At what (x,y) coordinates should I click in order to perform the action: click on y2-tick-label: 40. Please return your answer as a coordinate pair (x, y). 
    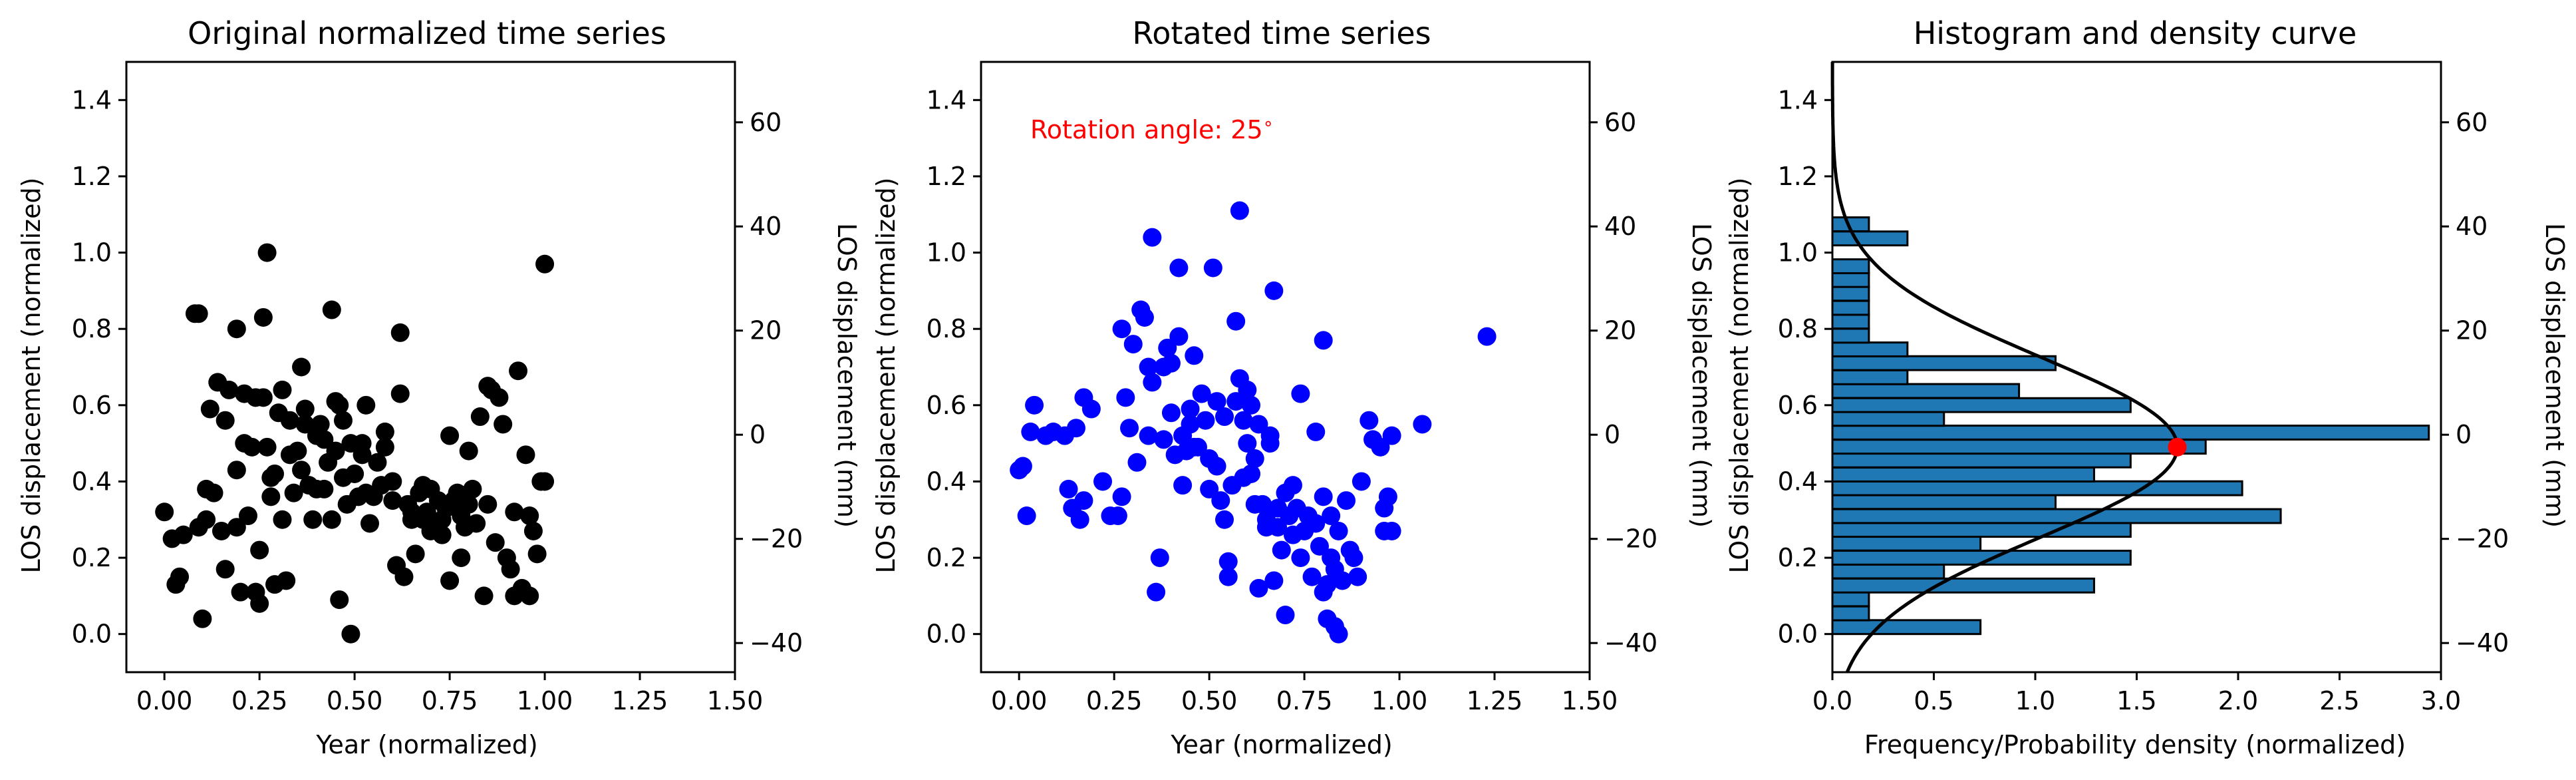
    Looking at the image, I should click on (1620, 227).